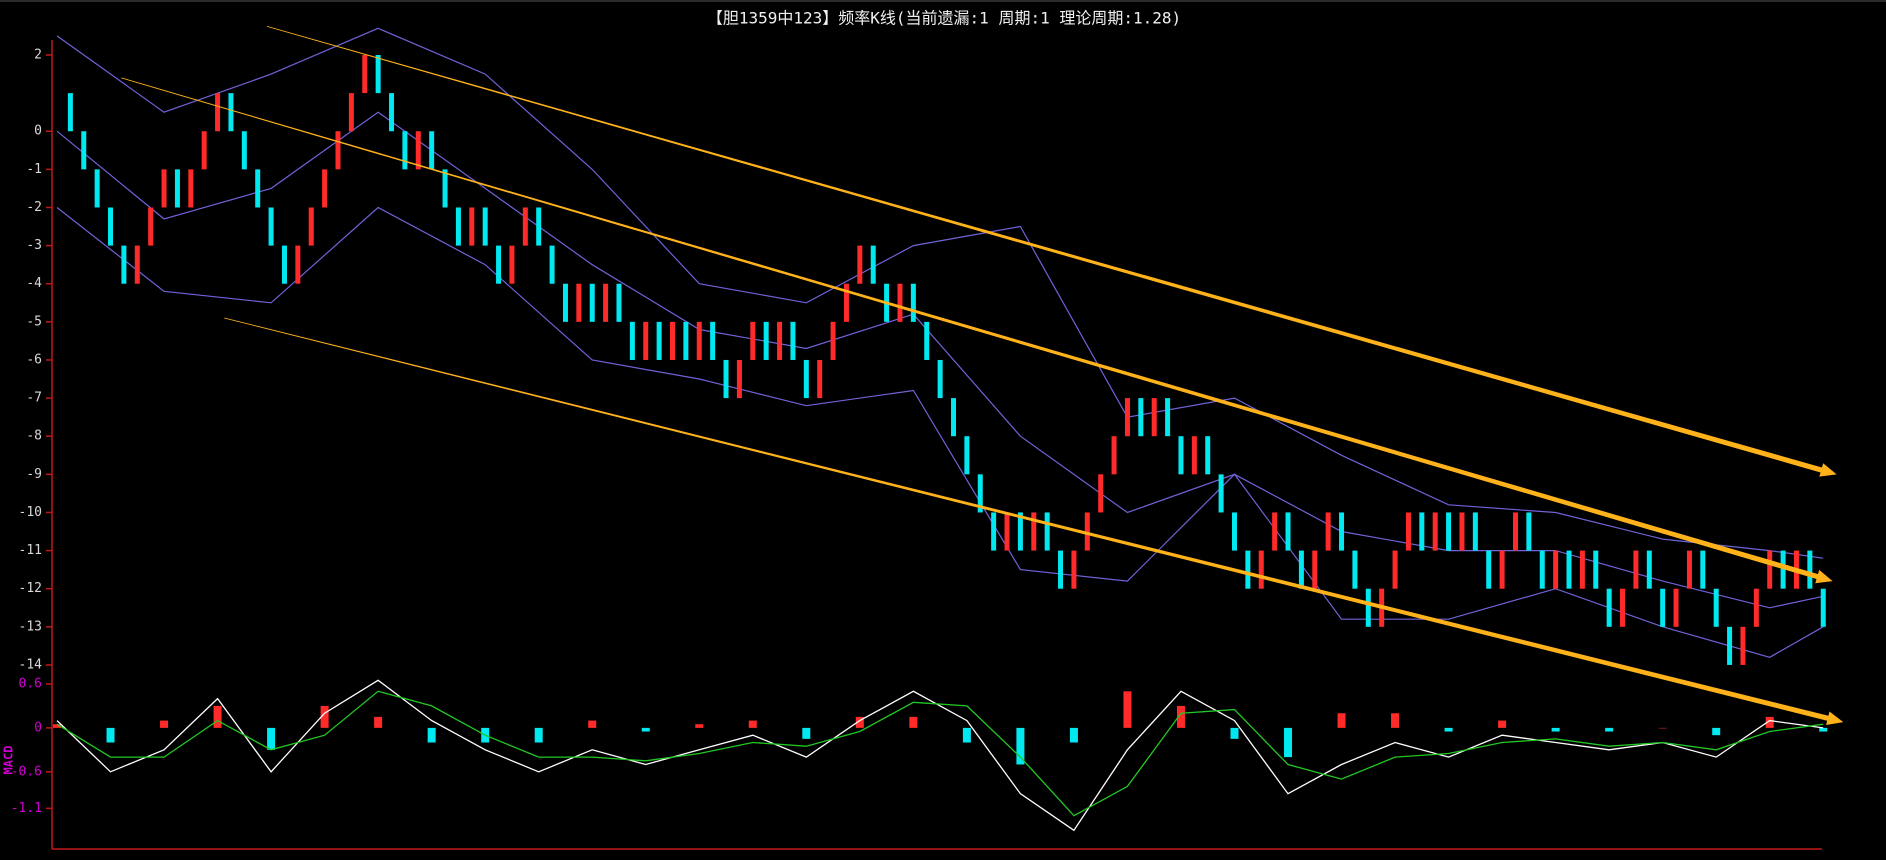 This screenshot has height=860, width=1886. I want to click on y-tick-label: -9, so click(34, 474).